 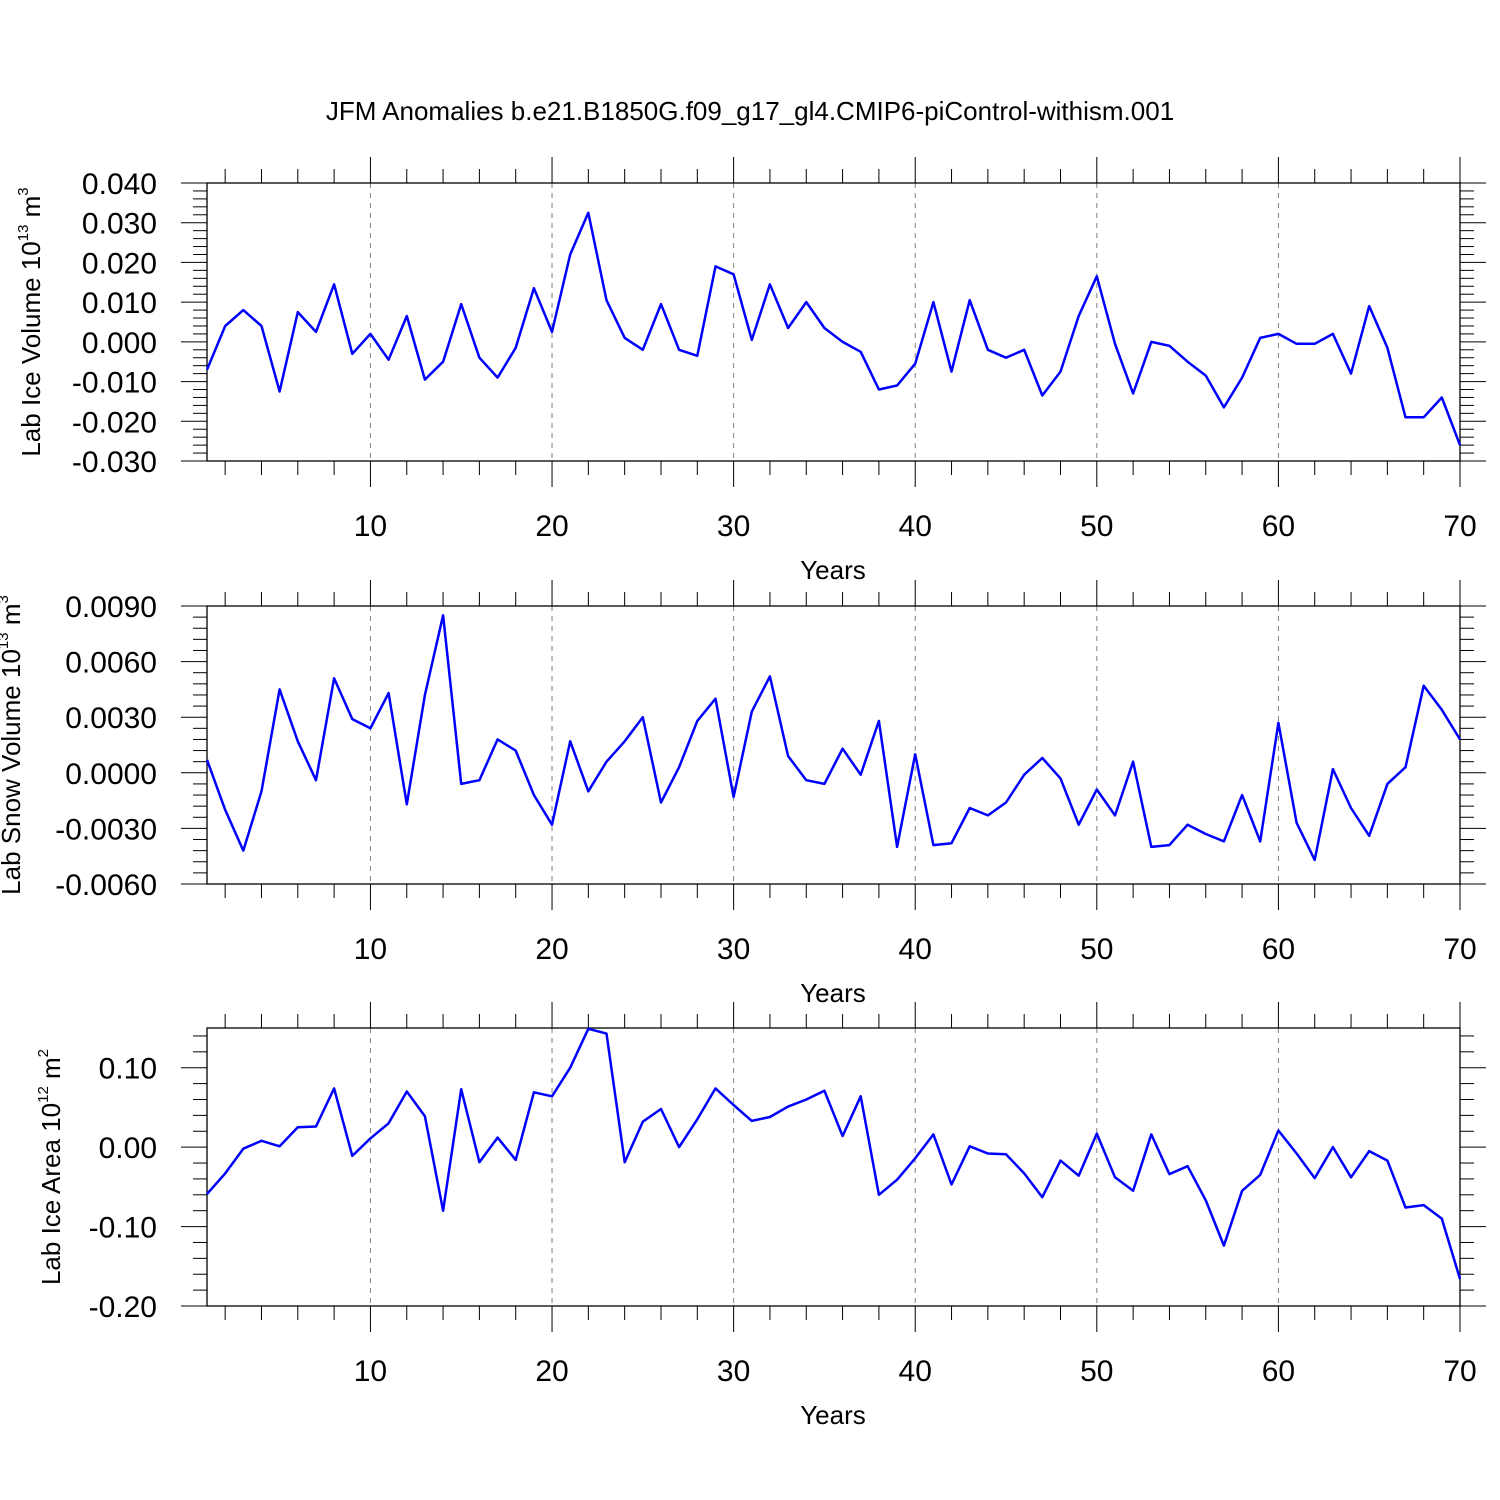 I want to click on y-tick-label: 0.020, so click(x=119, y=263).